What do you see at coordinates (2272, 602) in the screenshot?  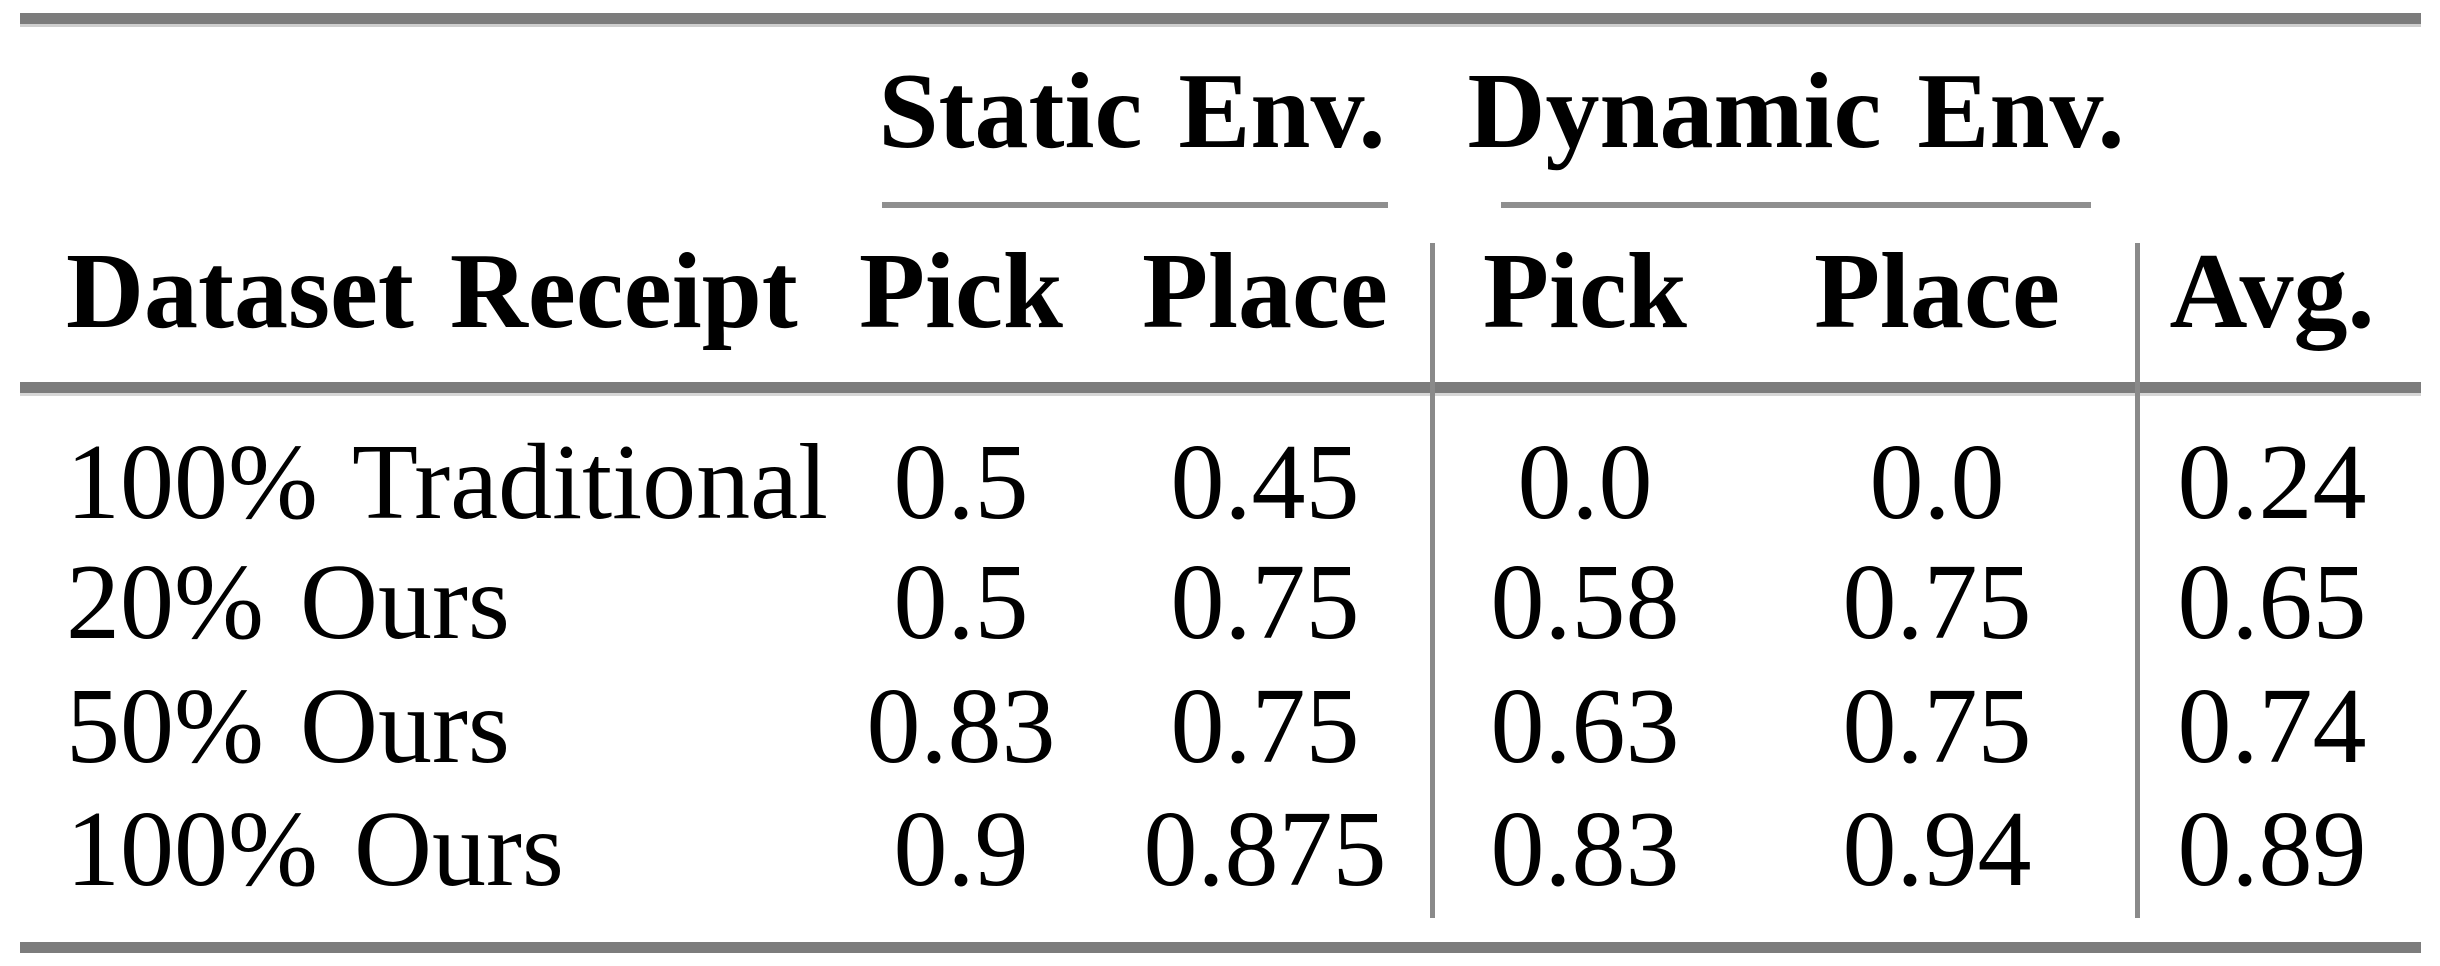 I see `avg-value: 0.65` at bounding box center [2272, 602].